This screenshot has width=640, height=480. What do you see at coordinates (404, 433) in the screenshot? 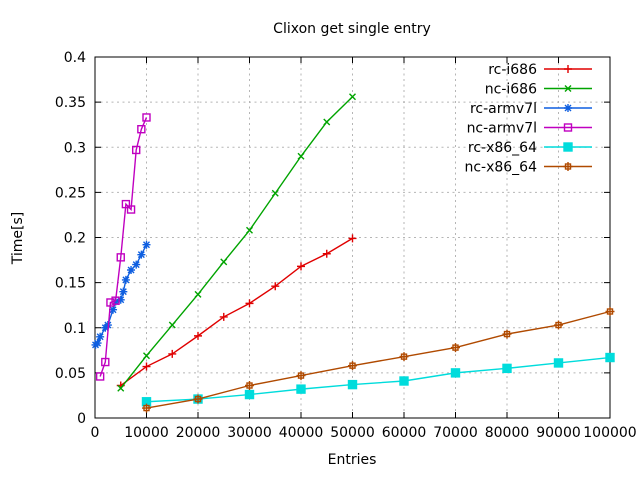
I see `x-tick-label: 60000` at bounding box center [404, 433].